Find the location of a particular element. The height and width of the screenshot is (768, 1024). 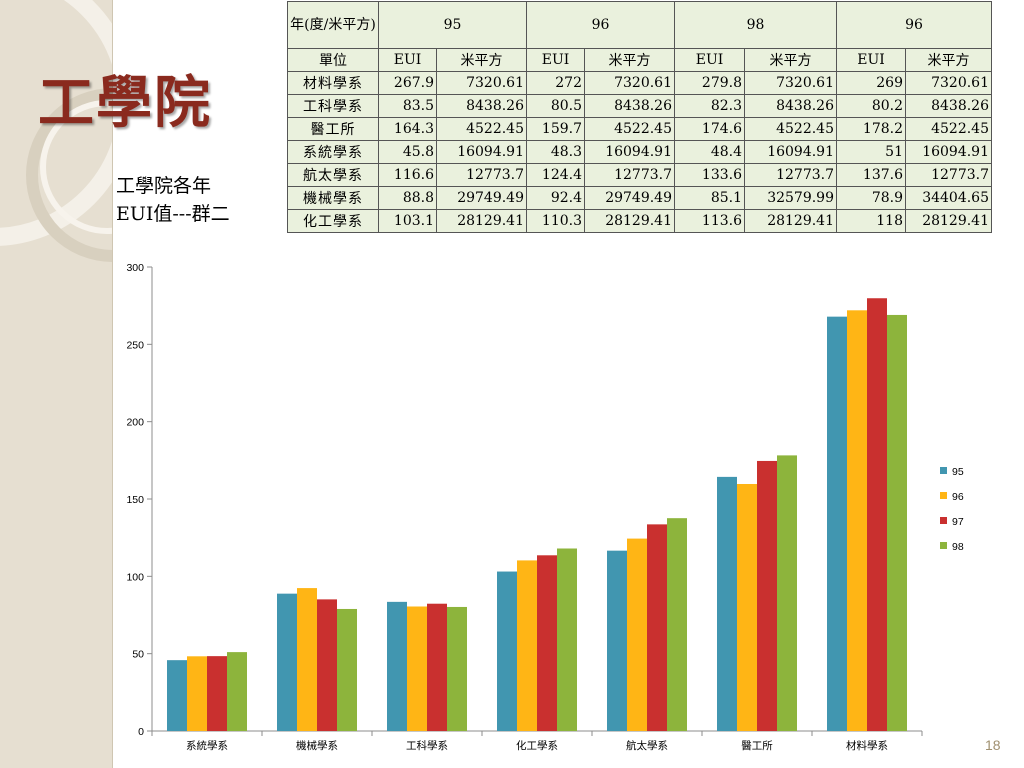

table-row-label: 工科學系 is located at coordinates (333, 106).